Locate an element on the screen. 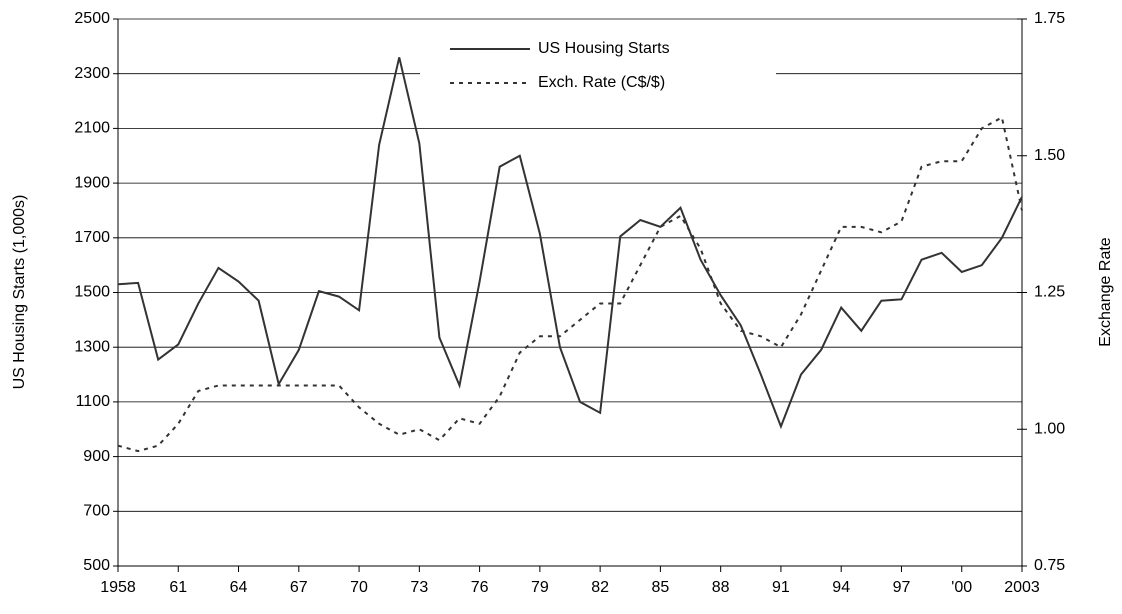 This screenshot has height=614, width=1122. y2-tick-label: 1.75 is located at coordinates (1049, 18).